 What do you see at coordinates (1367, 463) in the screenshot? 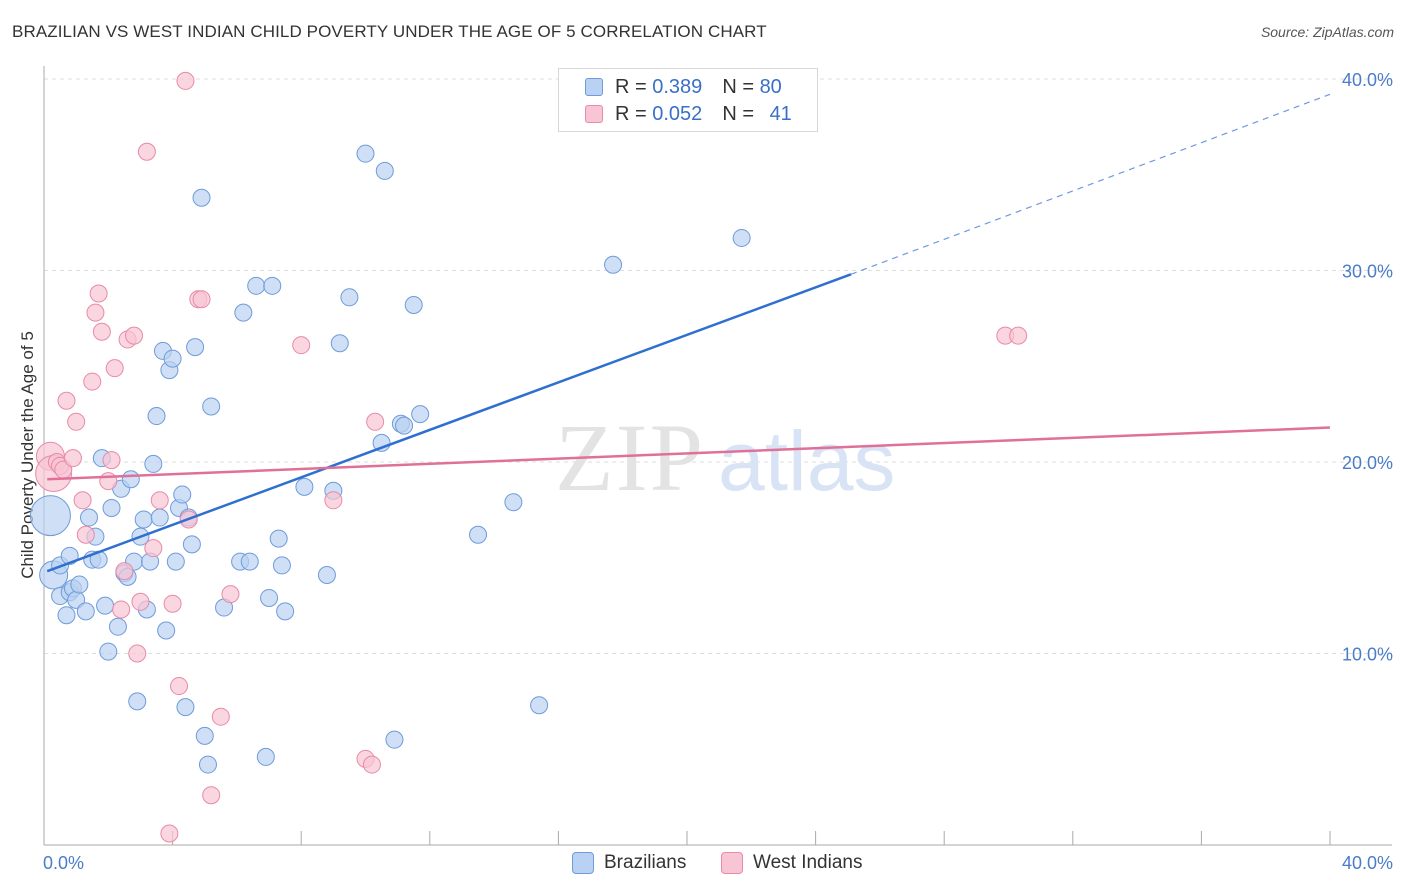
I see `y-tick-label: 20.0%` at bounding box center [1367, 463].